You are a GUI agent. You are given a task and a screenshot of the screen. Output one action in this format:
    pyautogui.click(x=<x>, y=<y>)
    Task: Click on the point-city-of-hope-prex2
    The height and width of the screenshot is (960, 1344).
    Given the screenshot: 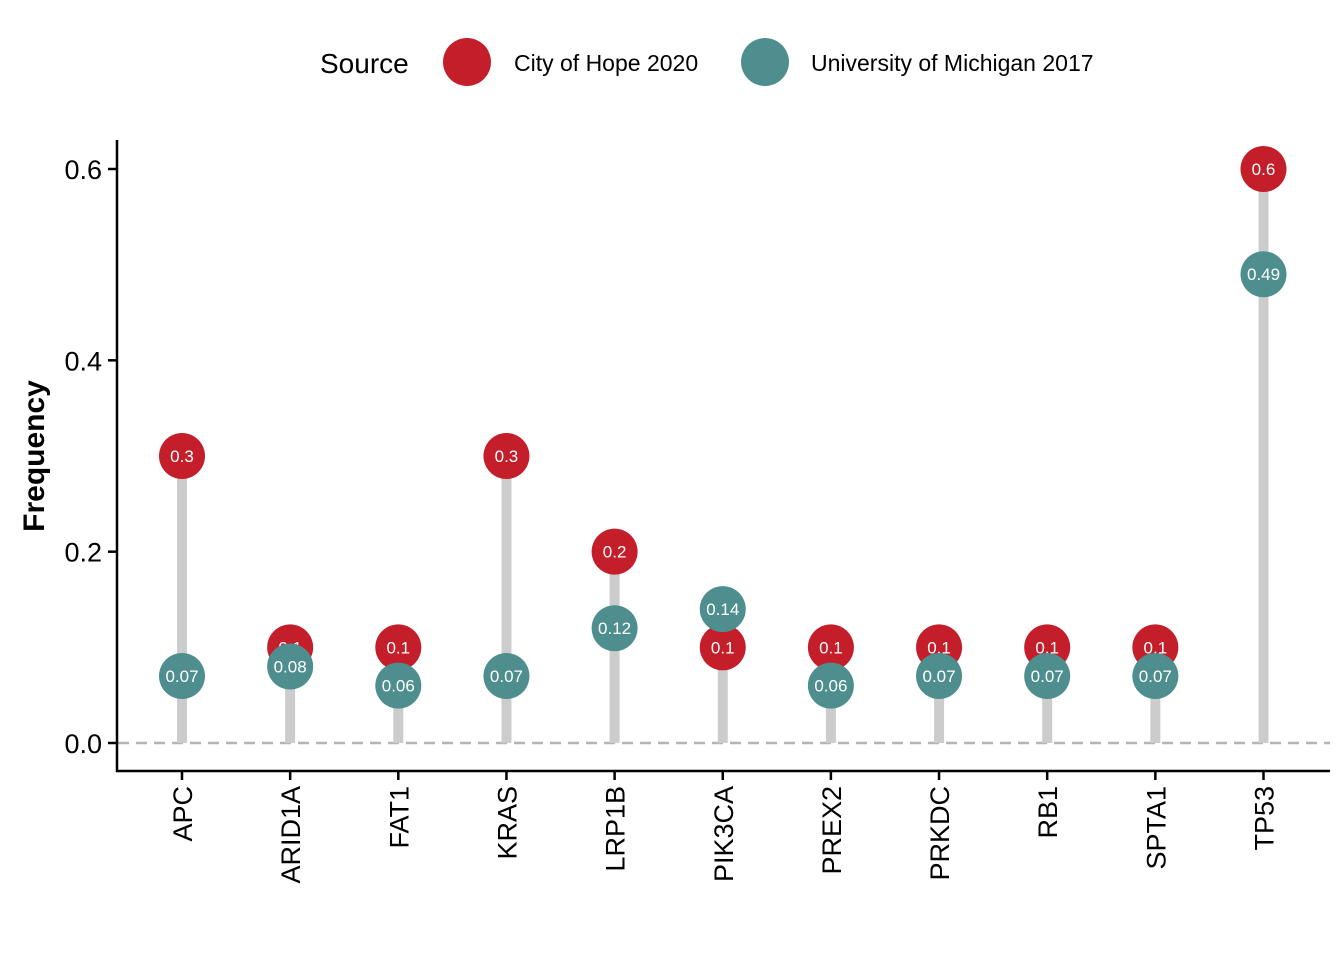 What is the action you would take?
    pyautogui.click(x=830, y=647)
    